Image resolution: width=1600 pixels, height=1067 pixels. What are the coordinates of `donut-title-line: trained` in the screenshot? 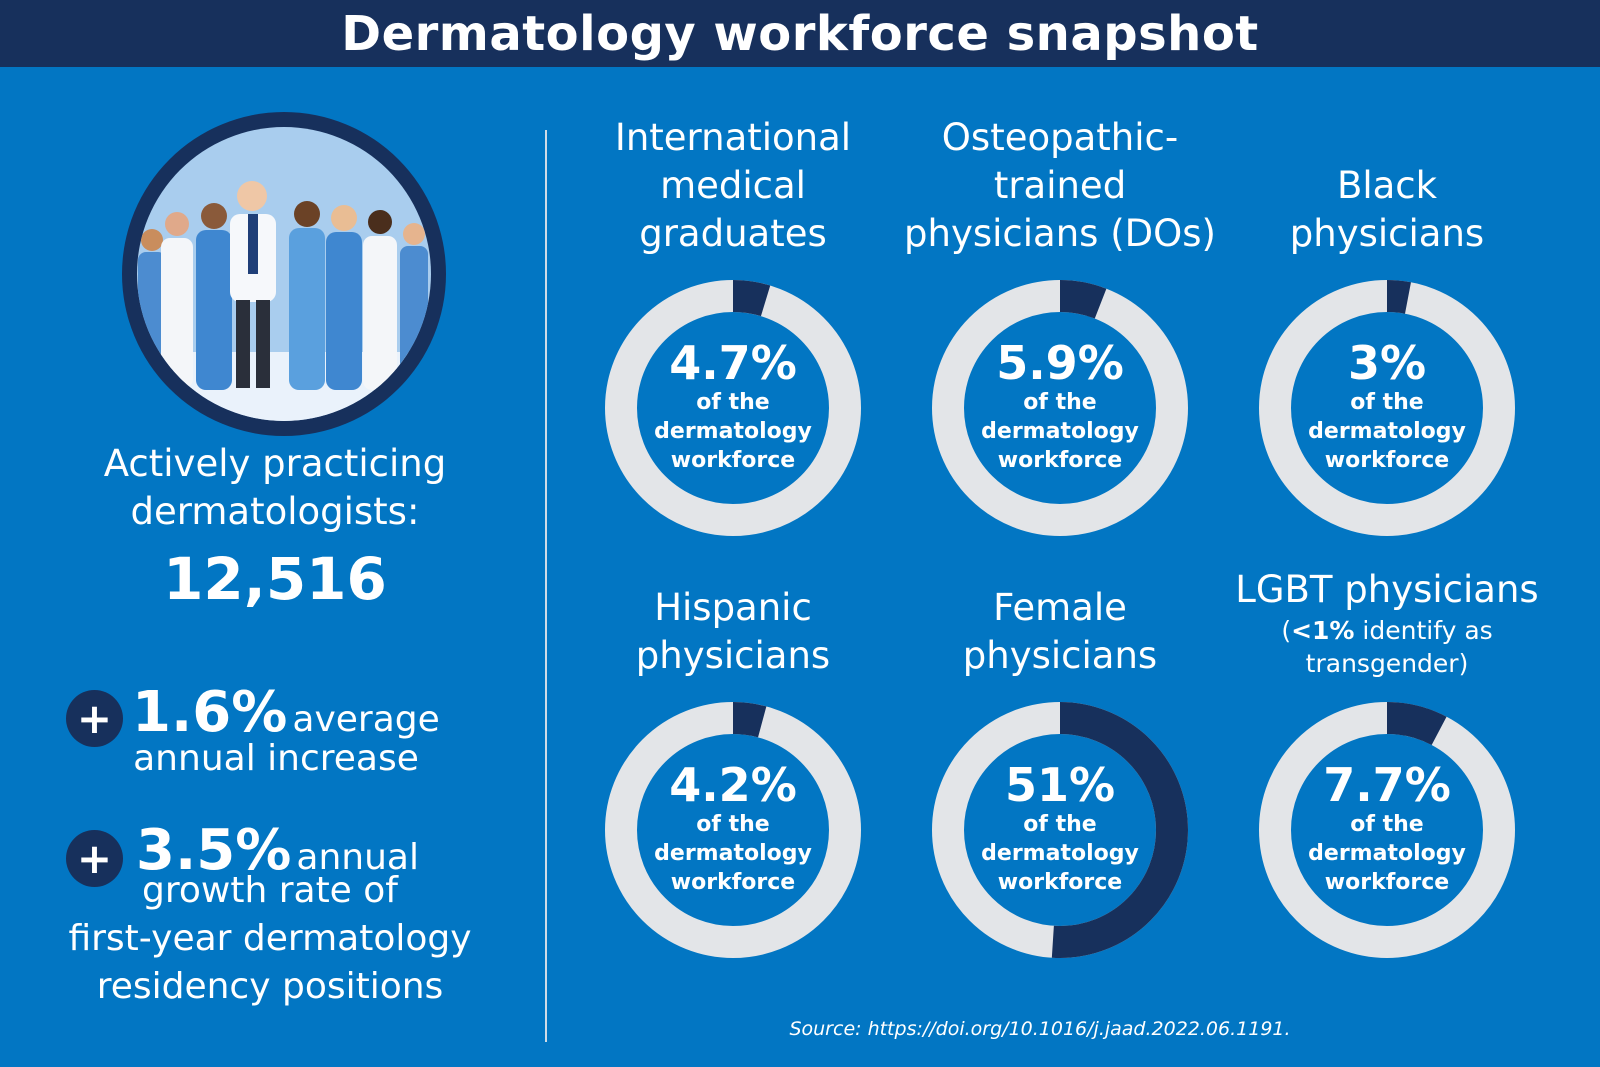 It's located at (1060, 185).